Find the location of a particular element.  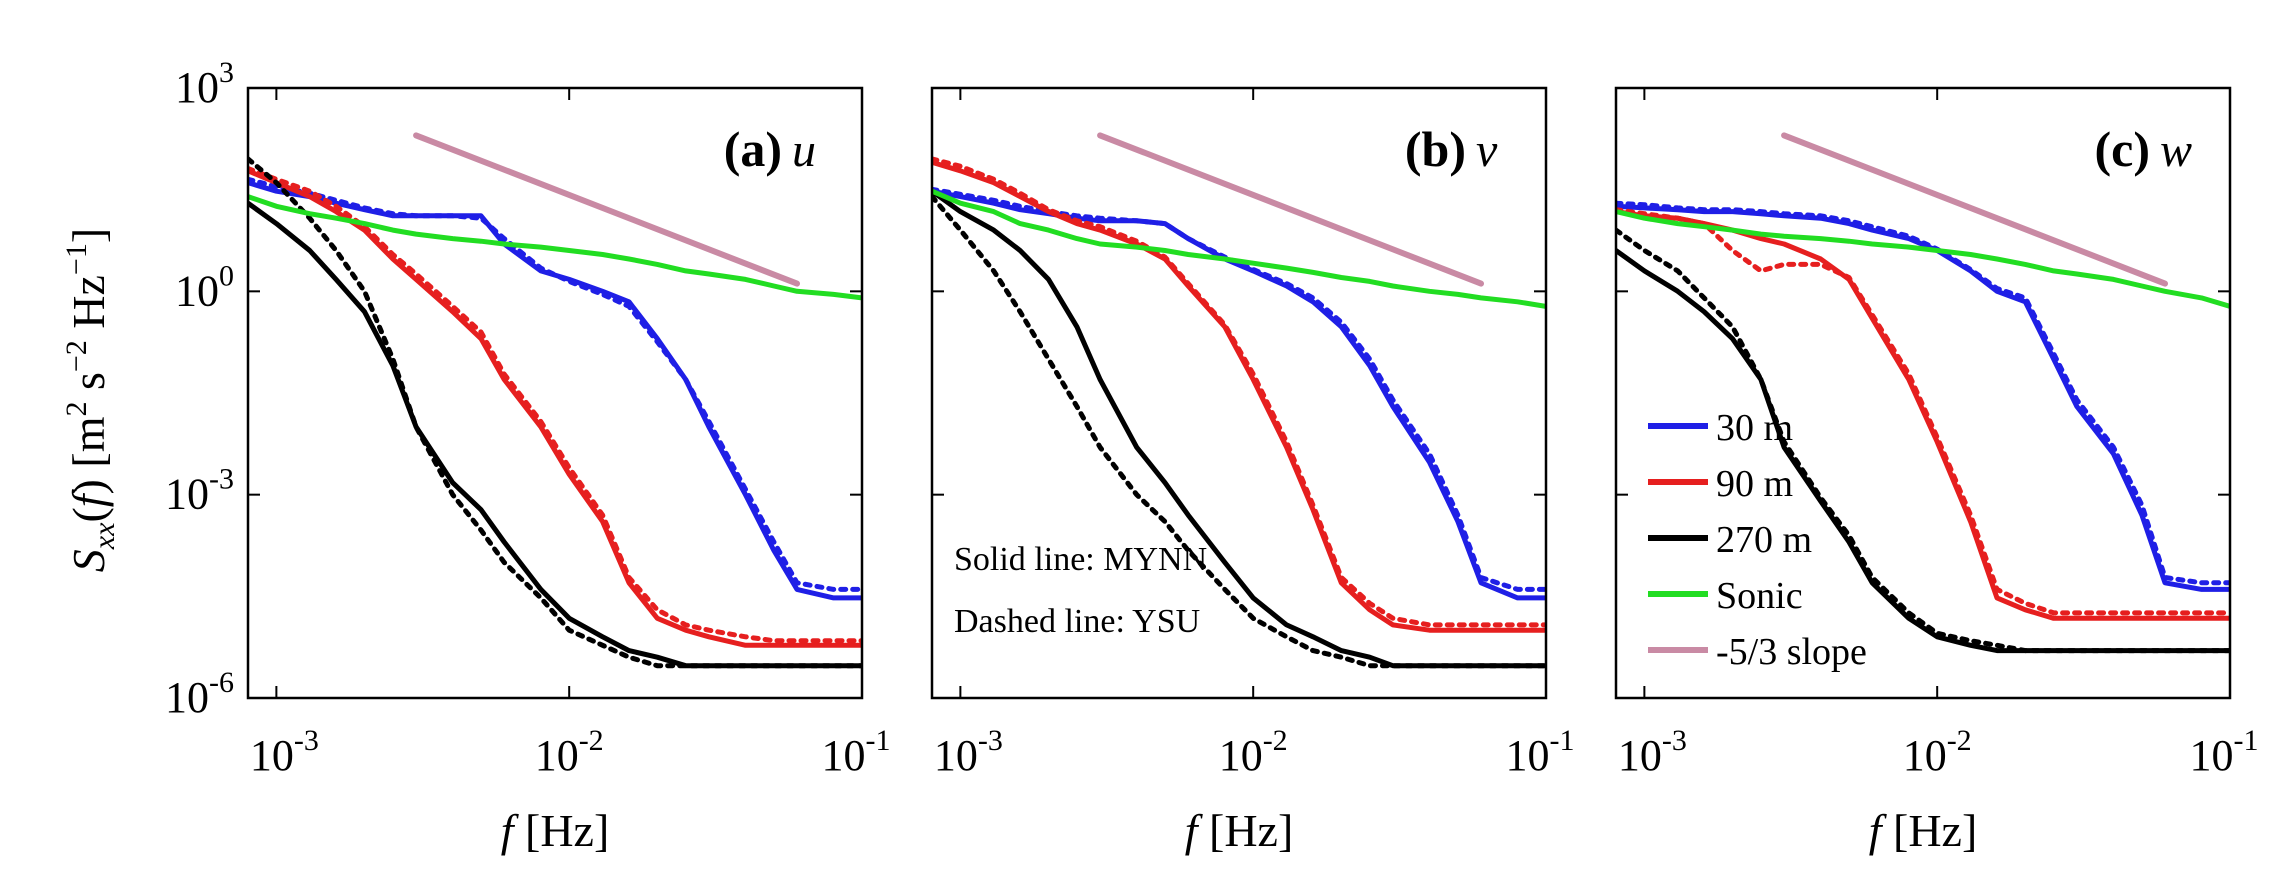

y-axis-label: Sxx(f) [m2 s−2 Hz−1] is located at coordinates (90, 400).